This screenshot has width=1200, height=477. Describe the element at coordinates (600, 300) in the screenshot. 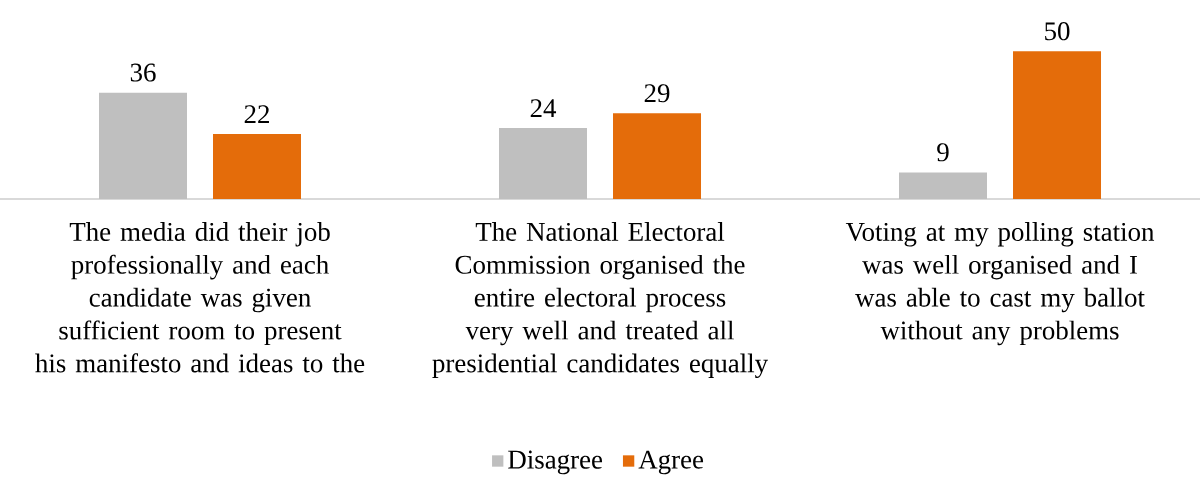

I see `x-tick-label: The National Electoral Commission organised the entire electoral process very well and treated all presidential candidates equally` at that location.